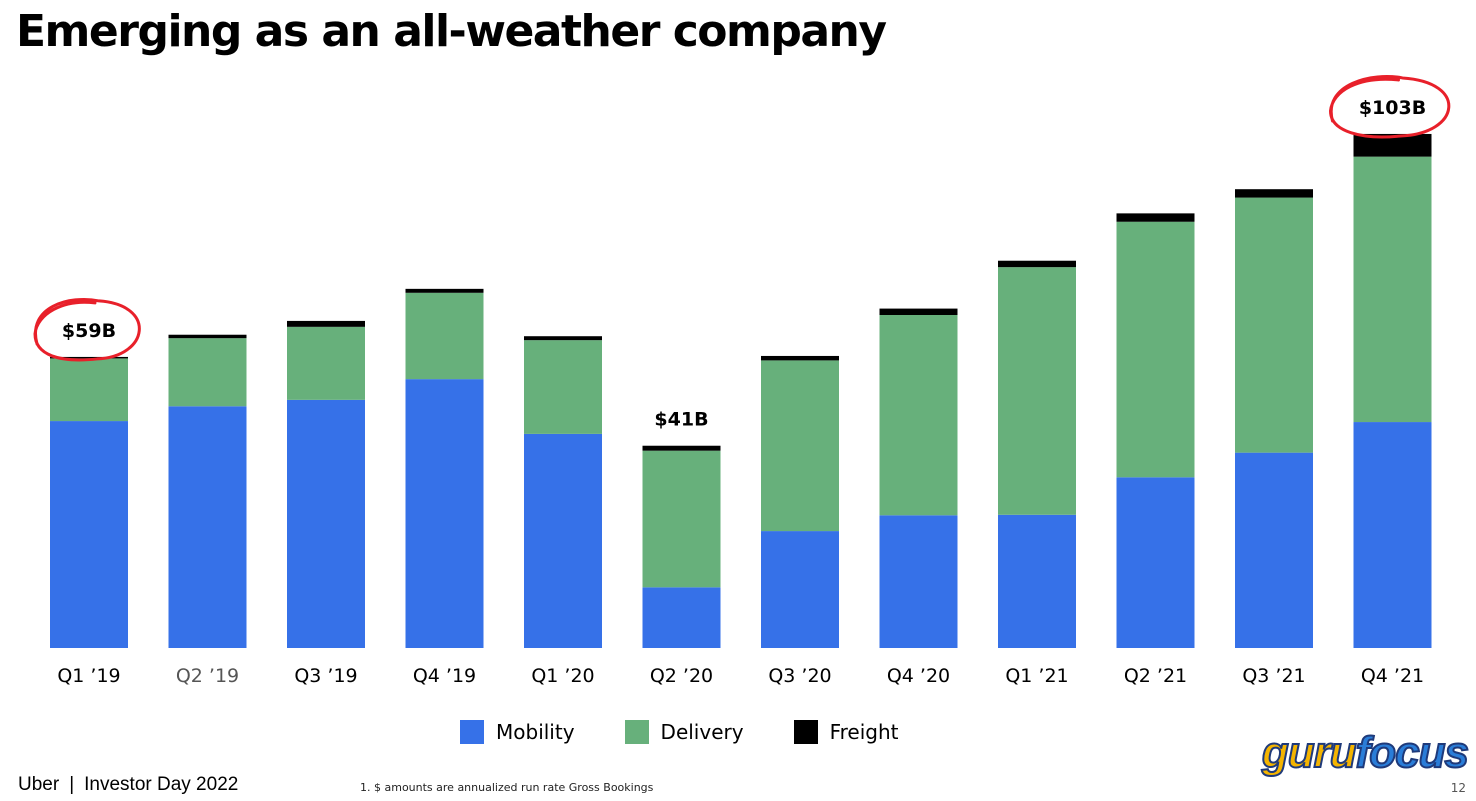 Image resolution: width=1476 pixels, height=801 pixels. I want to click on page-title: Emerging as an all-weather company, so click(451, 31).